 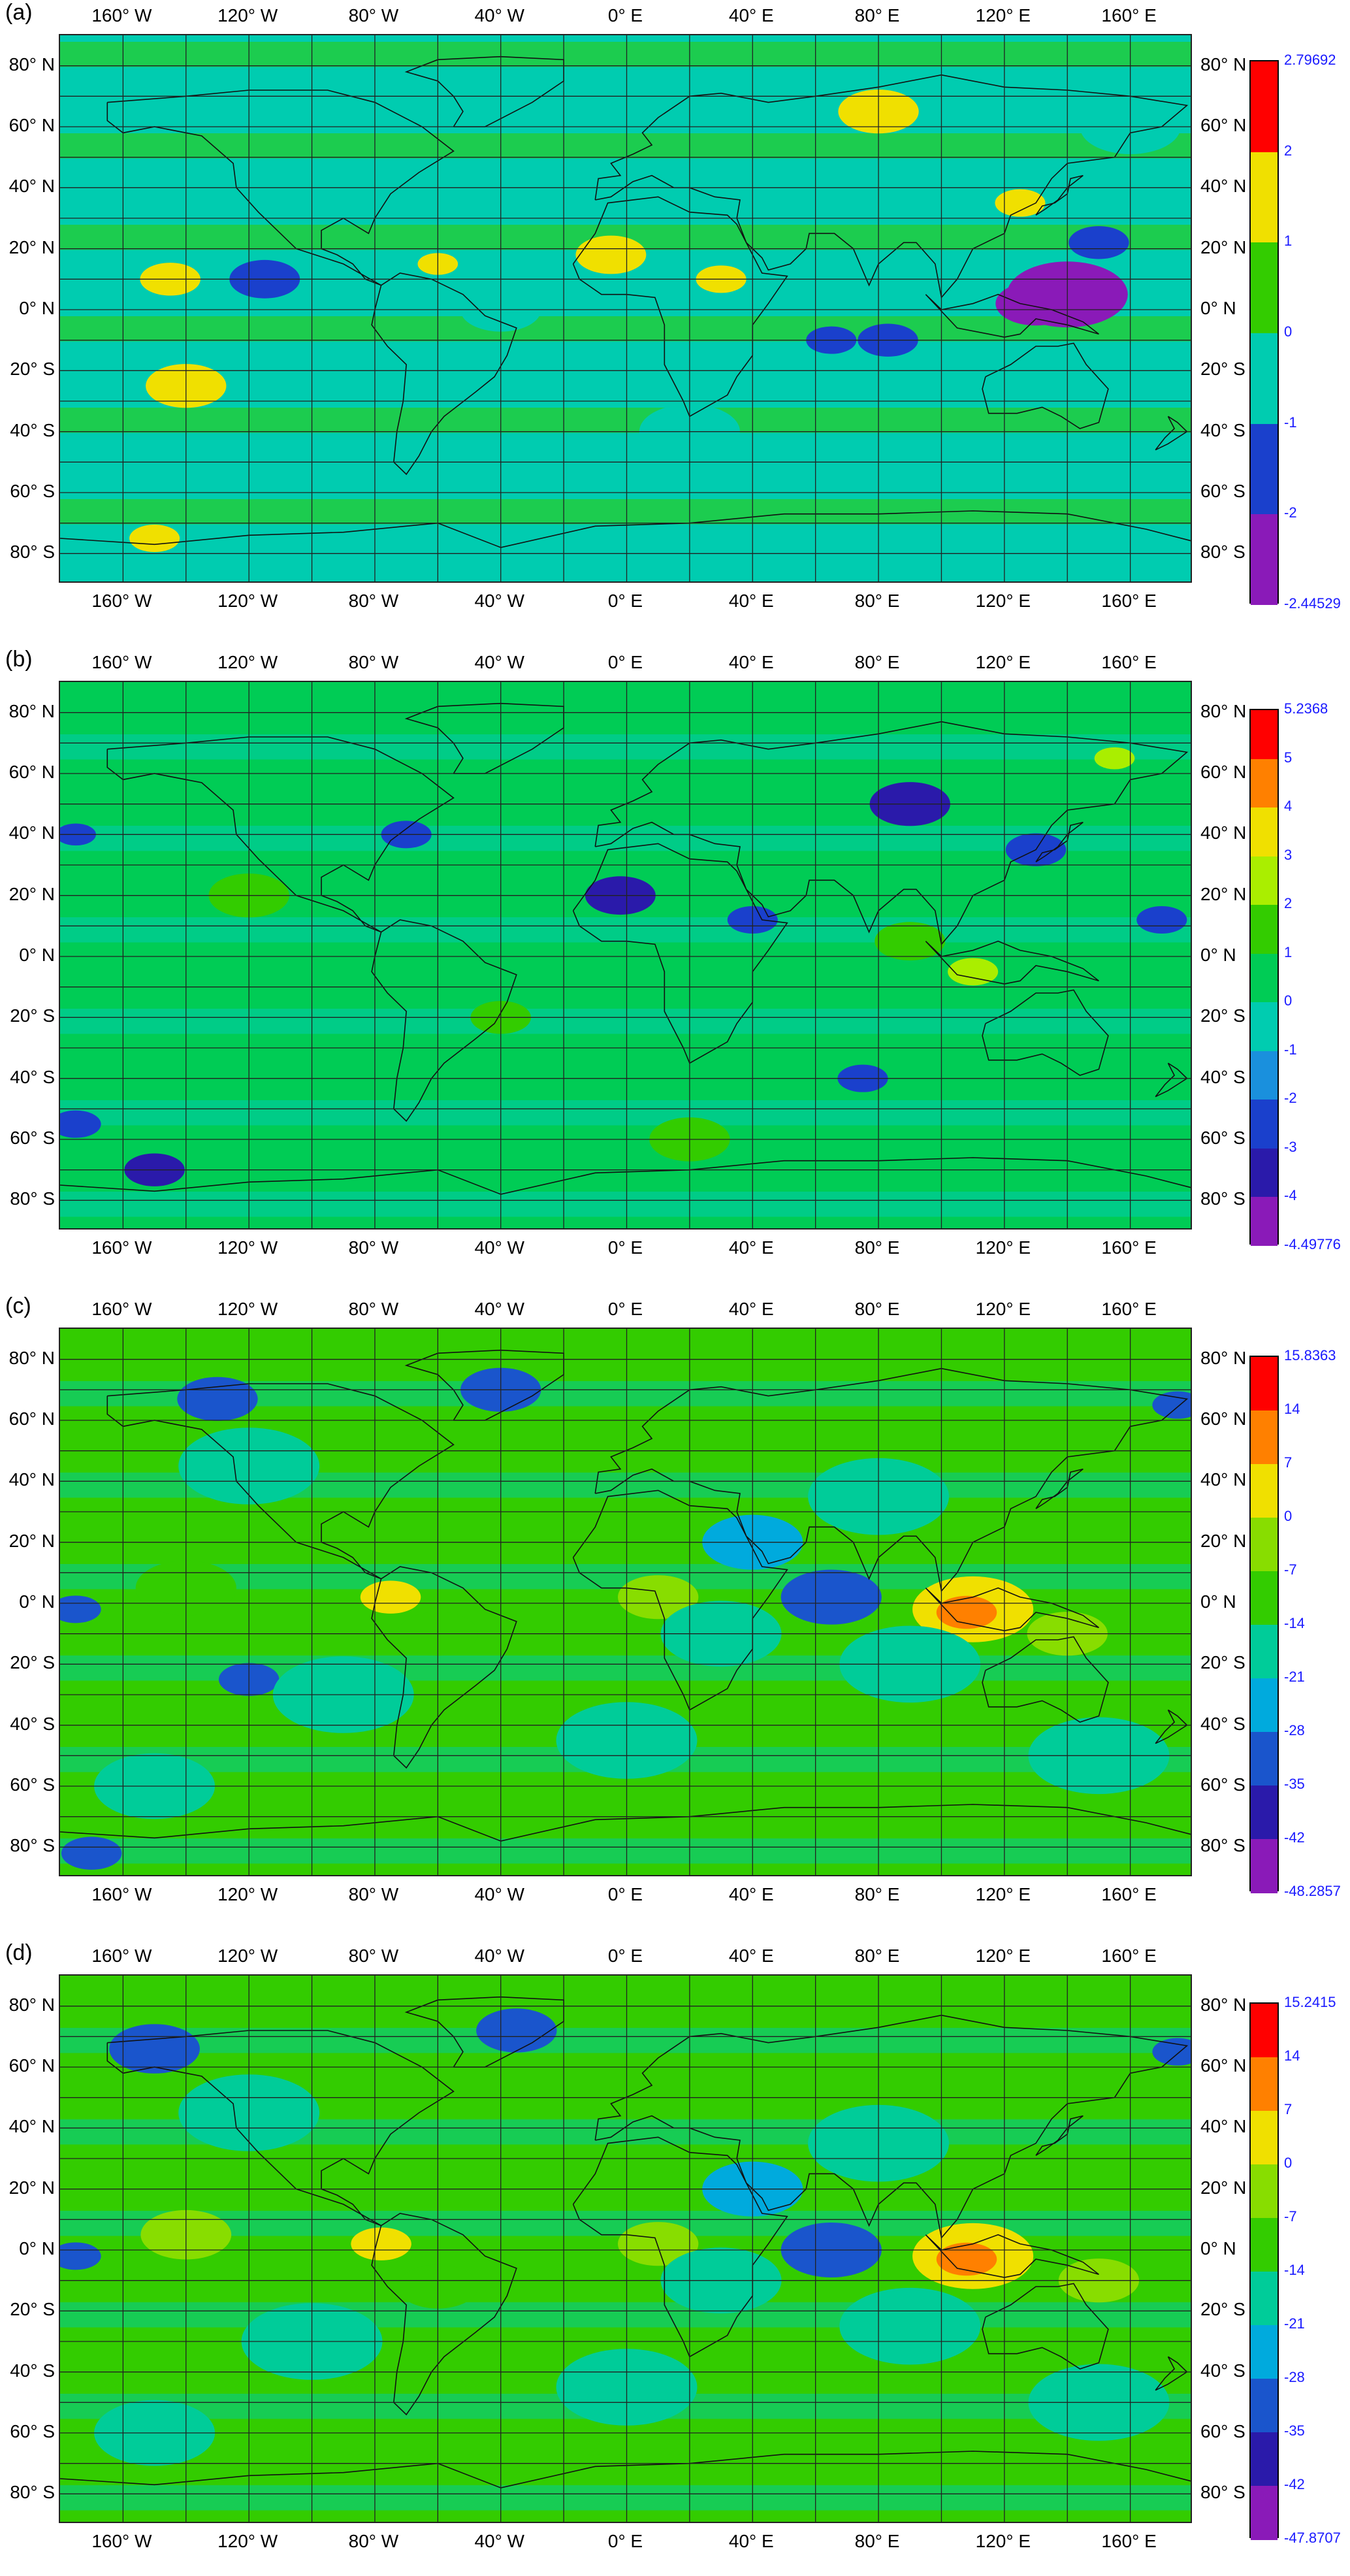 I want to click on longitude-label: 160° E, so click(x=1129, y=1894).